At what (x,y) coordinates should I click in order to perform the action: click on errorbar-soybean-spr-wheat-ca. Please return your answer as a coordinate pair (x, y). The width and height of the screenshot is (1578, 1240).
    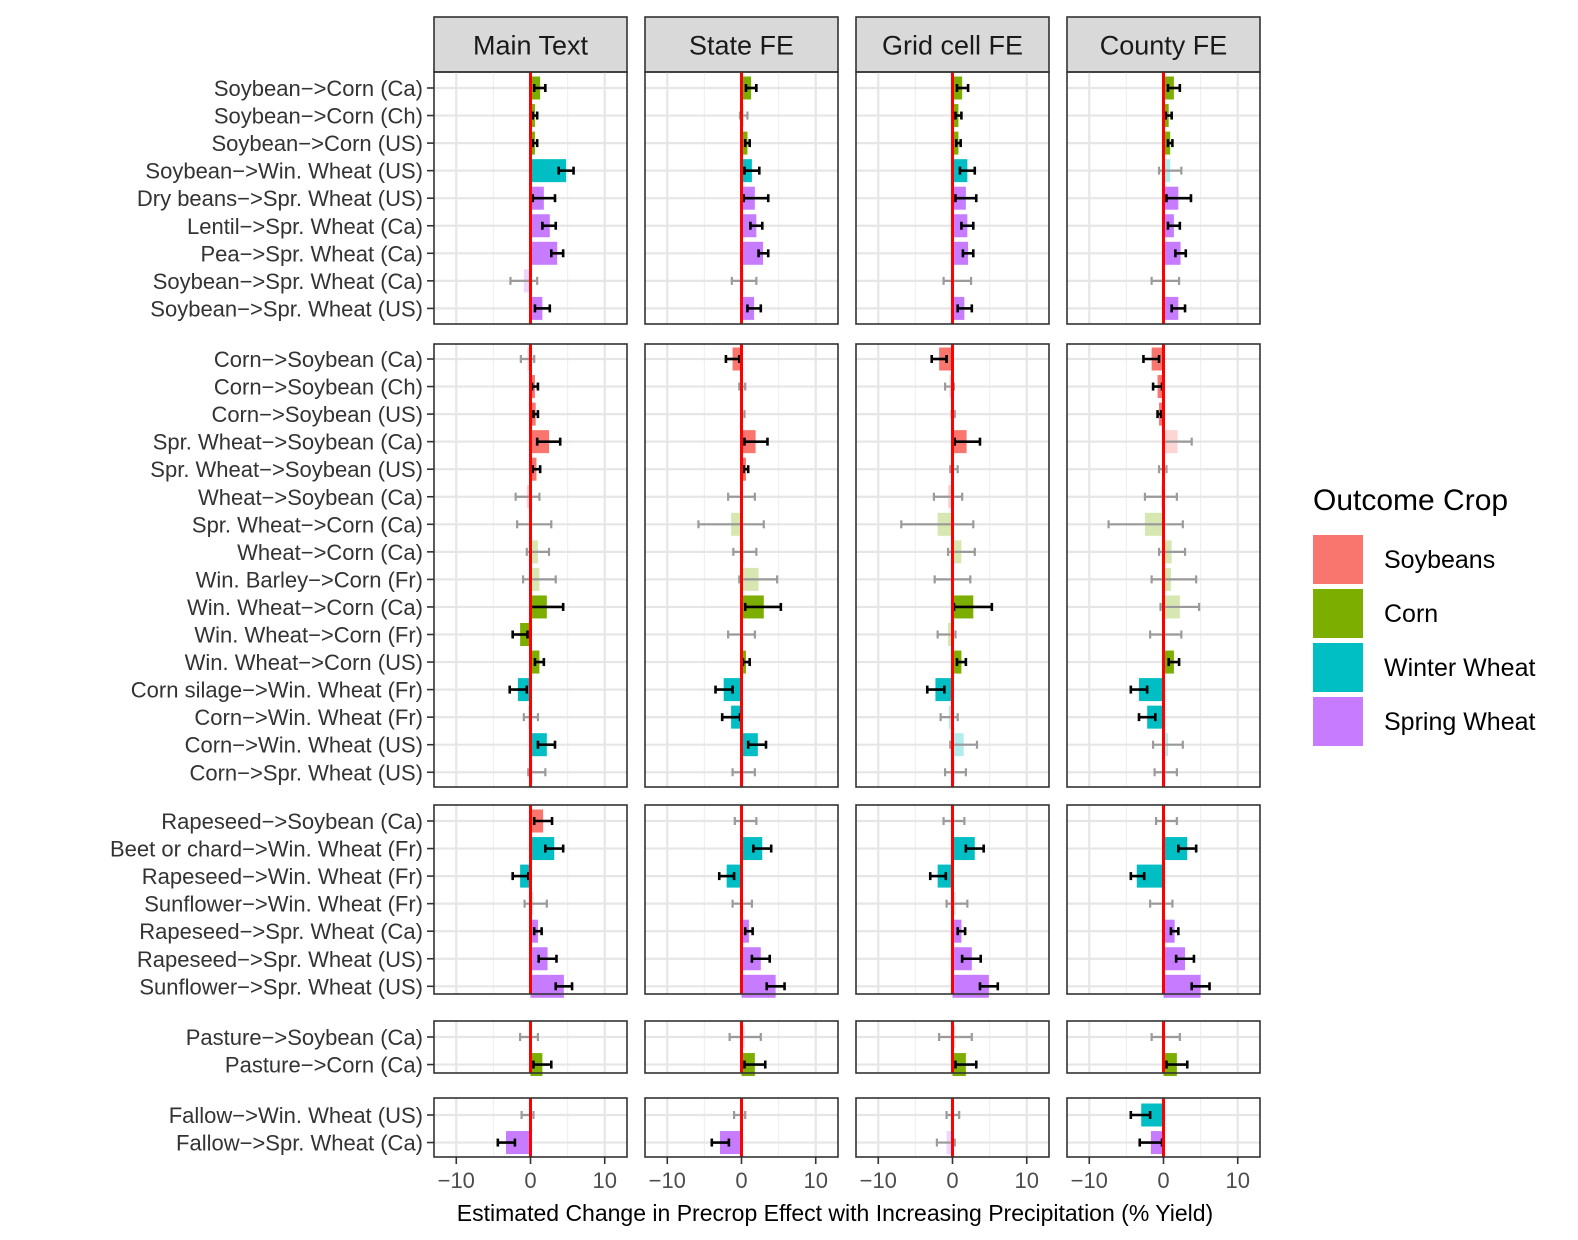
    Looking at the image, I should click on (524, 280).